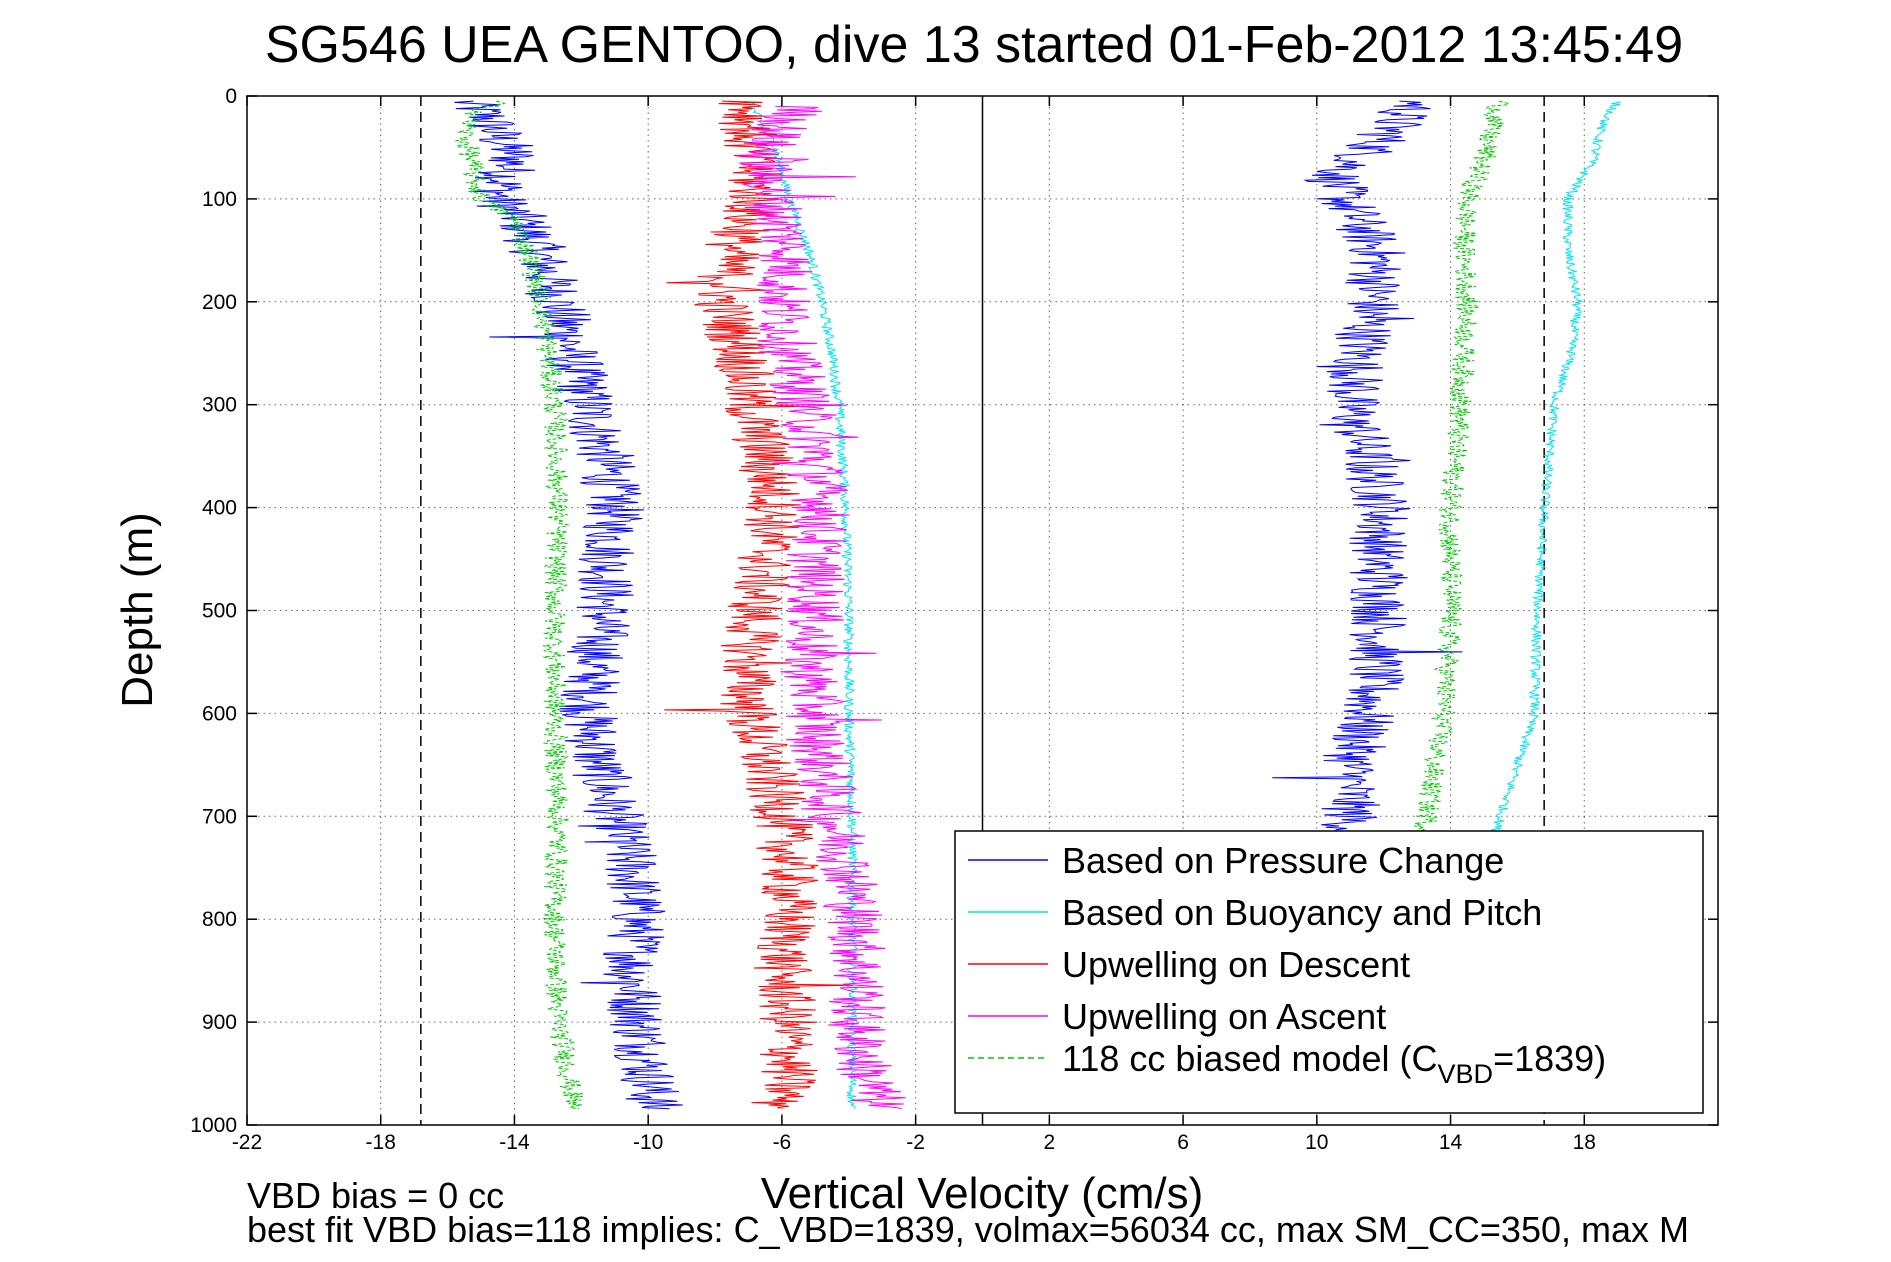 Image resolution: width=1891 pixels, height=1262 pixels. I want to click on y-tick-label: 600, so click(219, 713).